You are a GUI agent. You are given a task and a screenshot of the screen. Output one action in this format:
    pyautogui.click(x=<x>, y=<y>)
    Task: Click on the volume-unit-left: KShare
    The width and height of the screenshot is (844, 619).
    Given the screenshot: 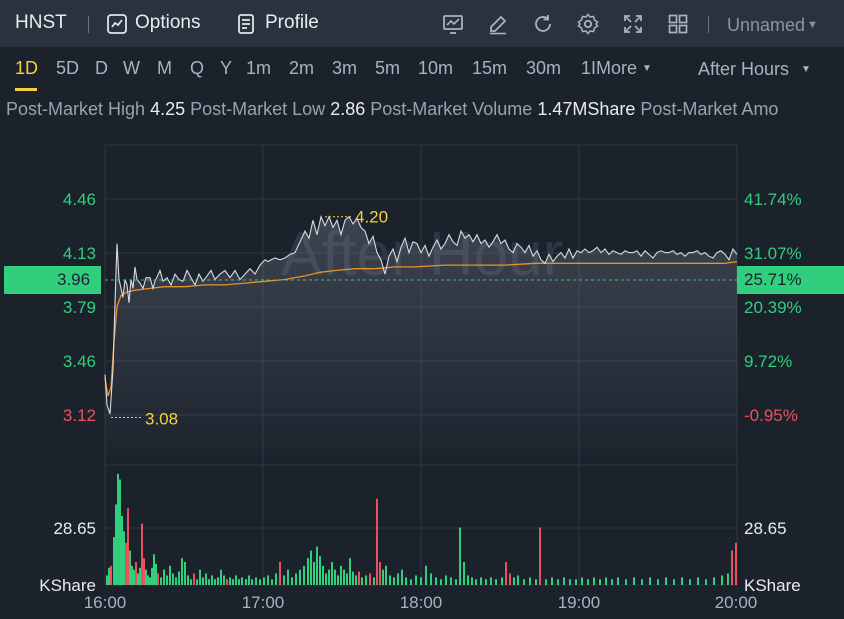 What is the action you would take?
    pyautogui.click(x=67, y=585)
    